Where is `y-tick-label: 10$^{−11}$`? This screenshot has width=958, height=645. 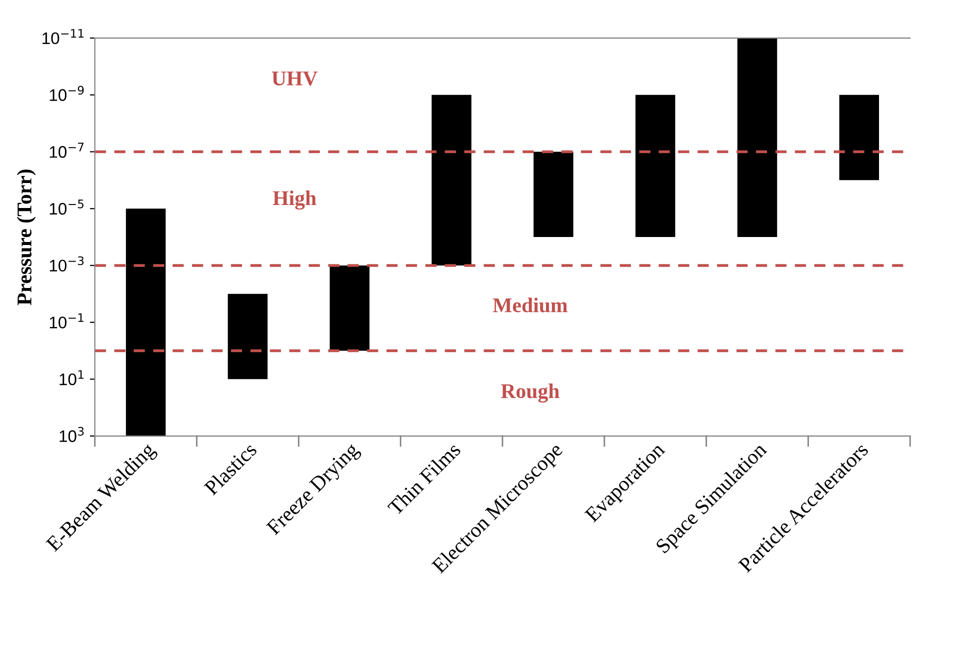 y-tick-label: 10$^{−11}$ is located at coordinates (63, 36).